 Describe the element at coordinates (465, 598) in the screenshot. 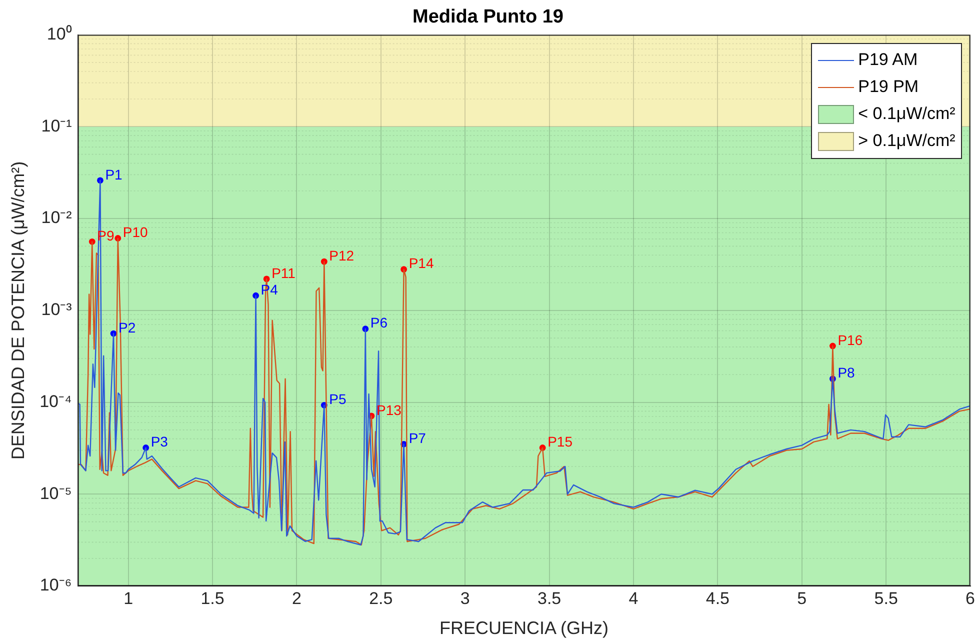

I see `x-tick-label: 3` at that location.